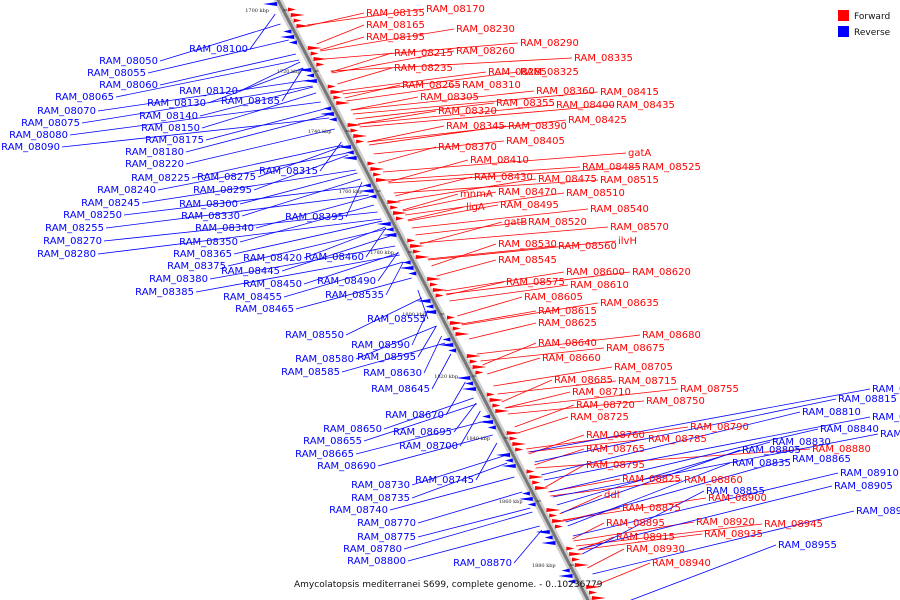  Describe the element at coordinates (597, 120) in the screenshot. I see `forward-gene-label: RAM_08425` at that location.